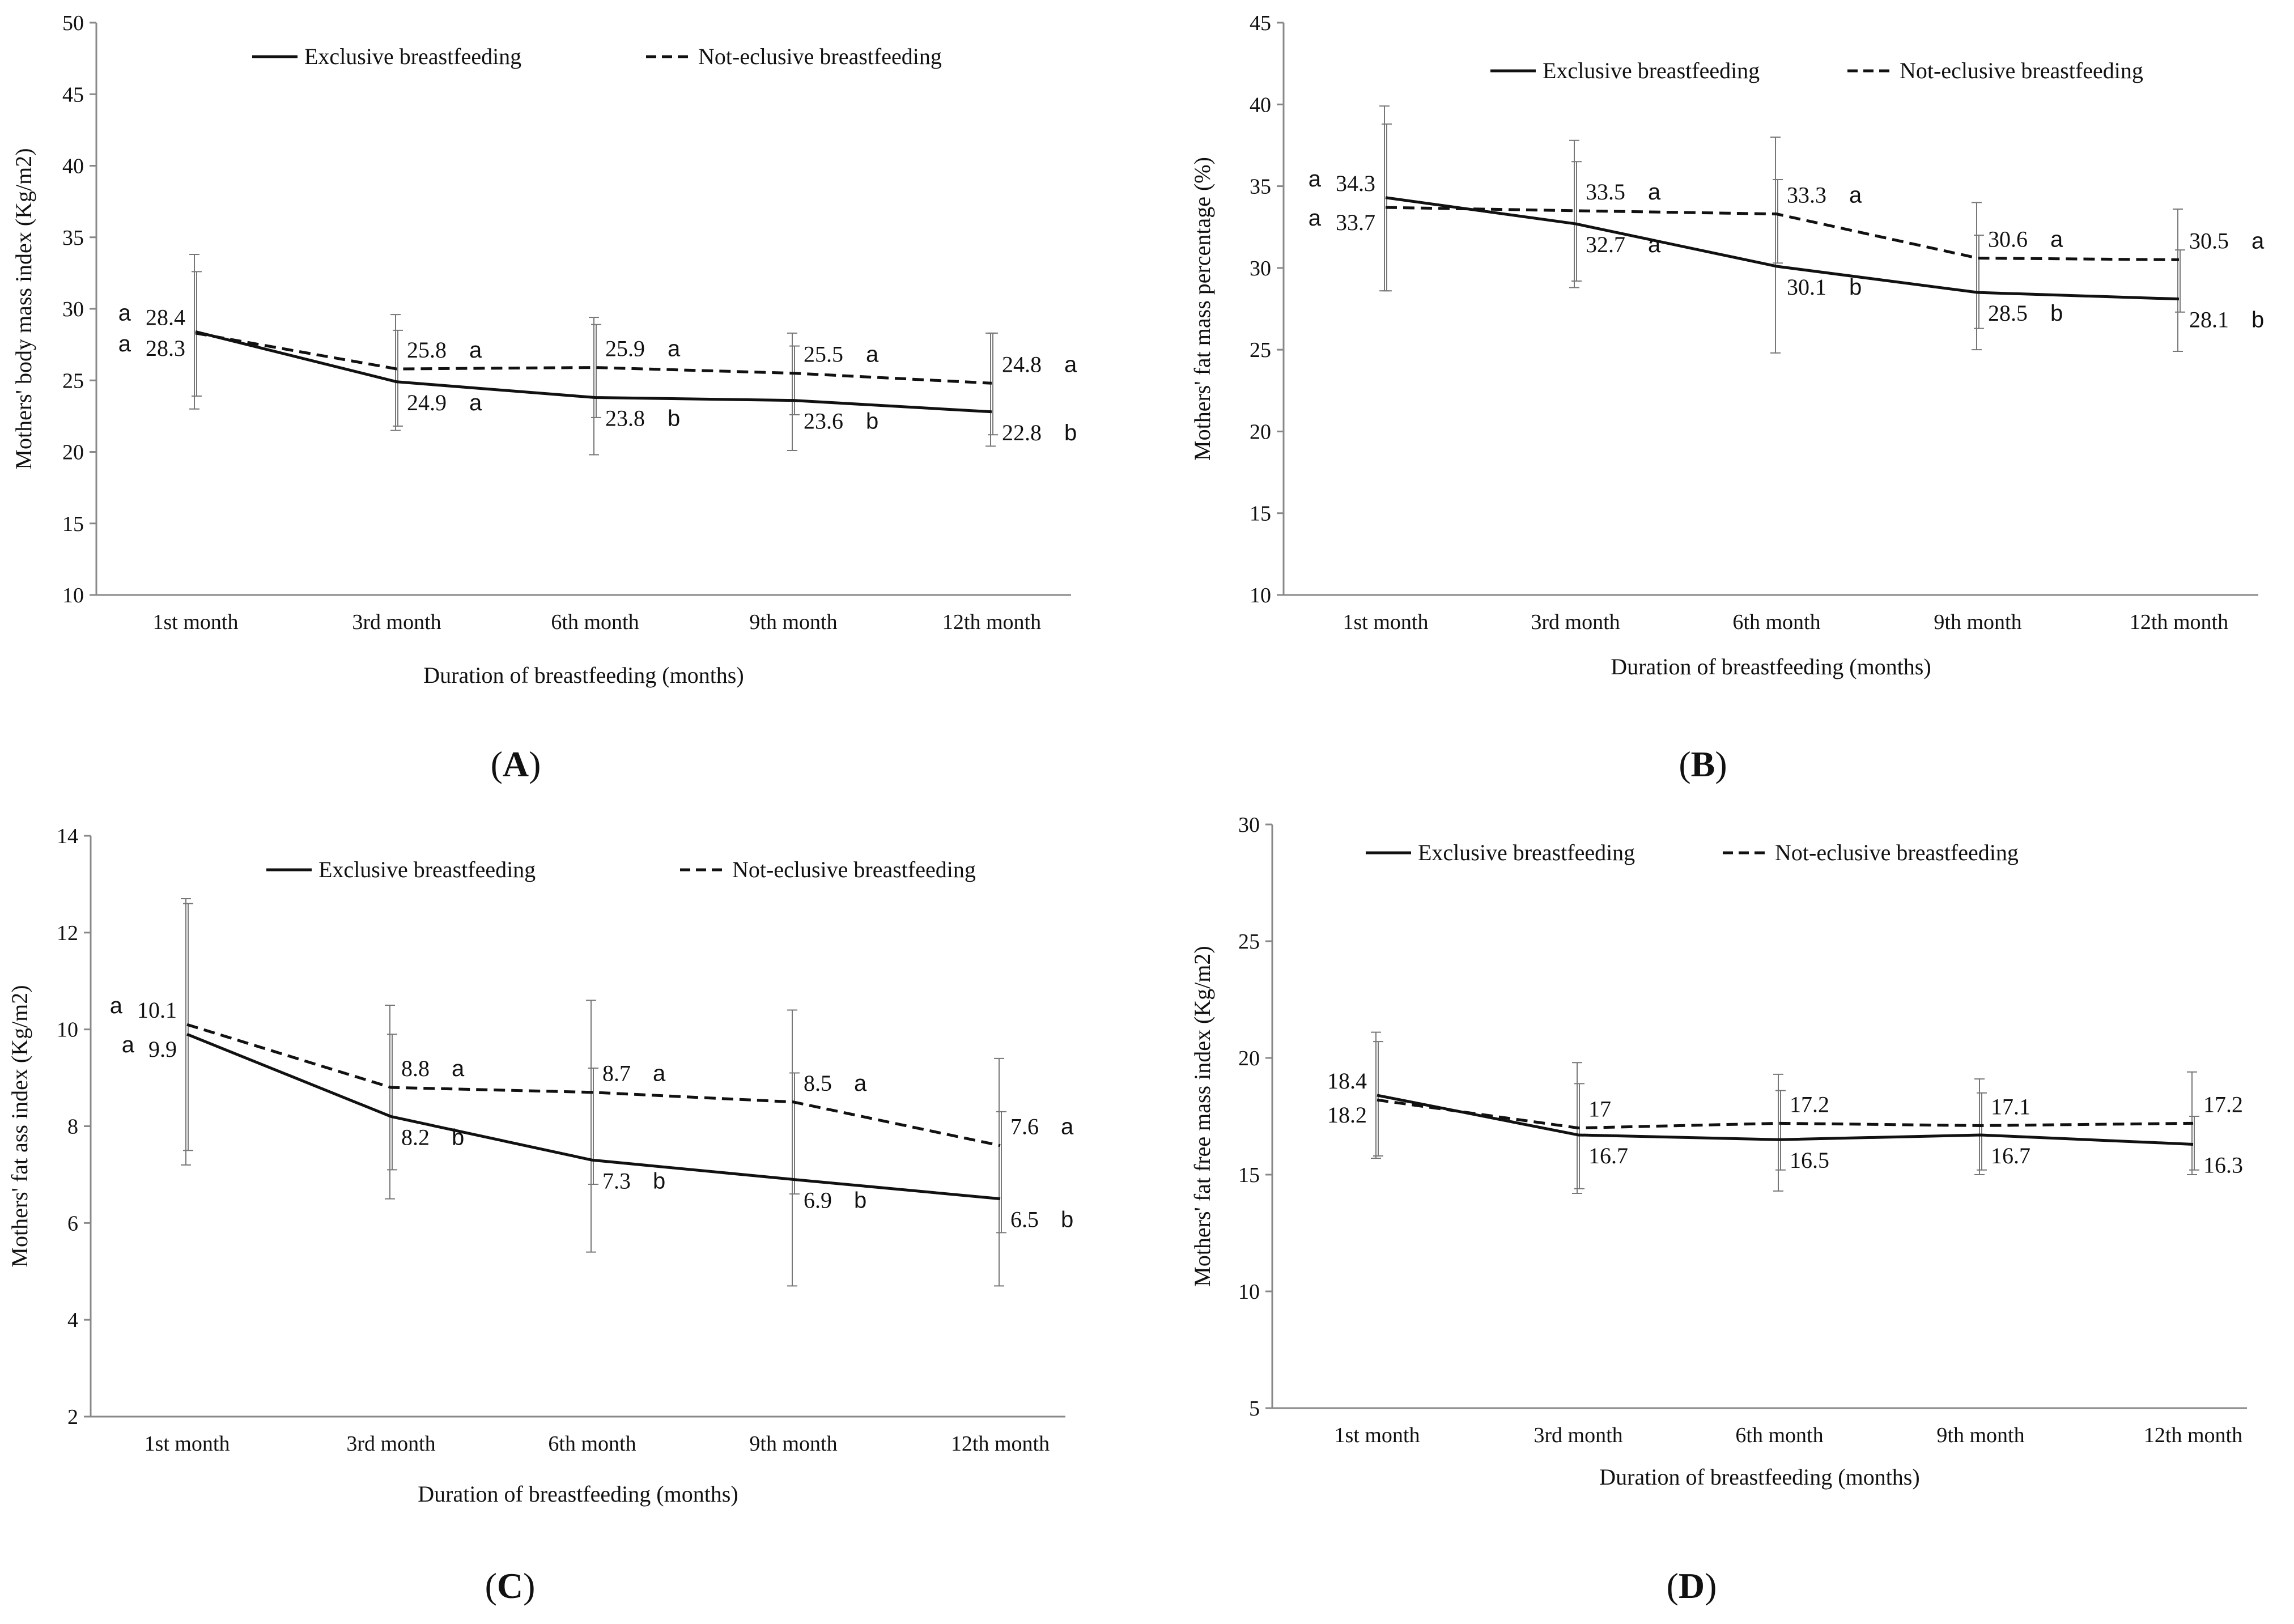 This screenshot has width=2294, height=1624. Describe the element at coordinates (162, 1049) in the screenshot. I see `data-label-exclusive: 9.9` at that location.